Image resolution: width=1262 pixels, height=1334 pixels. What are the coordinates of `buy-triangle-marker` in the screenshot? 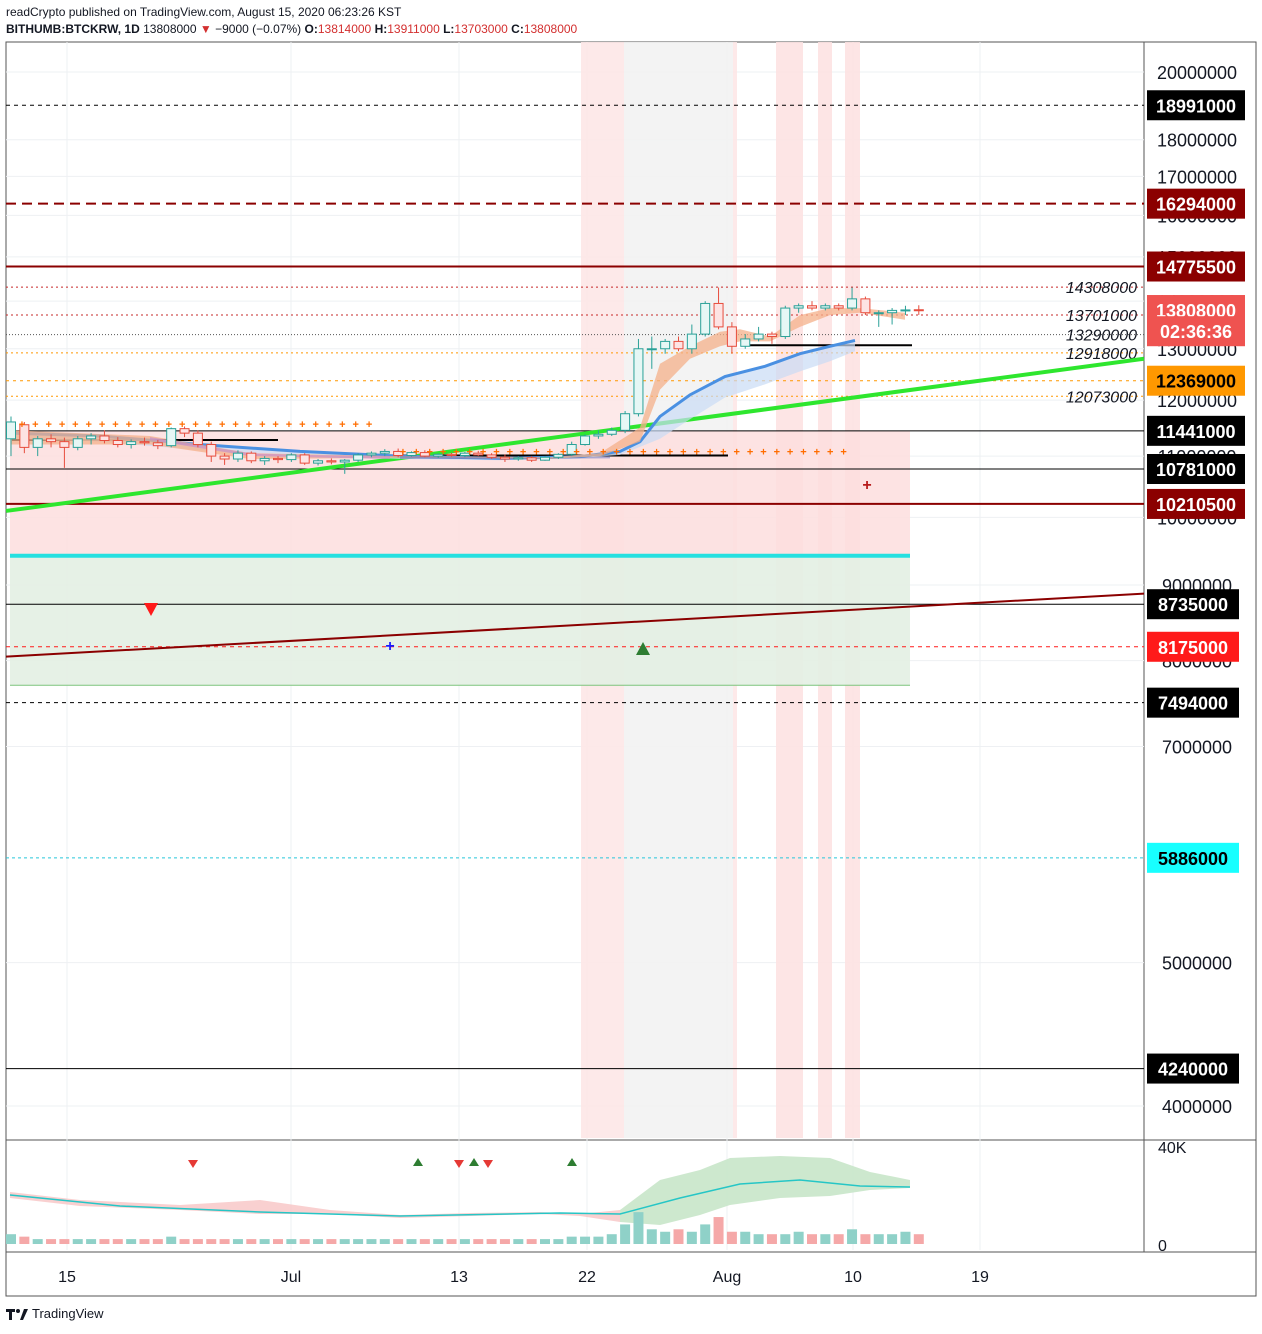 It's located at (643, 648).